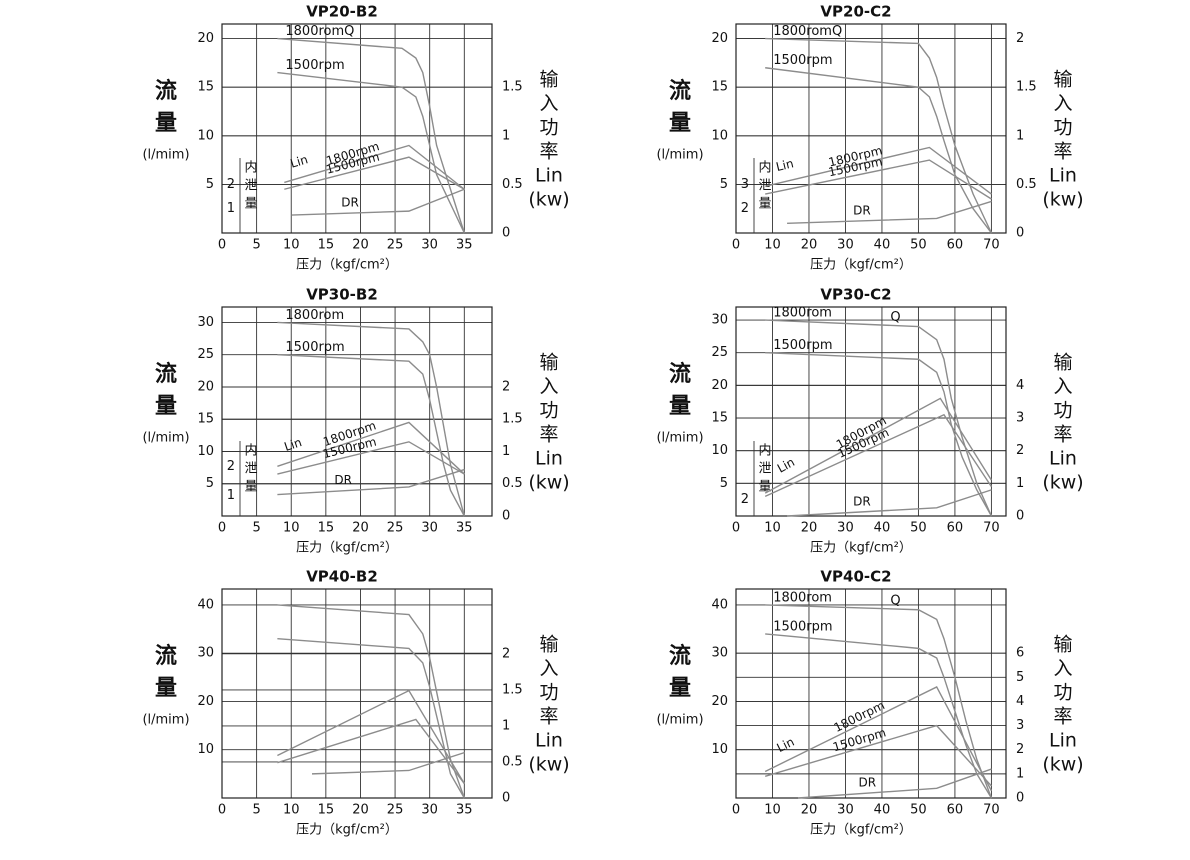 This screenshot has height=860, width=1190. What do you see at coordinates (680, 688) in the screenshot?
I see `y-axis-label: 量` at bounding box center [680, 688].